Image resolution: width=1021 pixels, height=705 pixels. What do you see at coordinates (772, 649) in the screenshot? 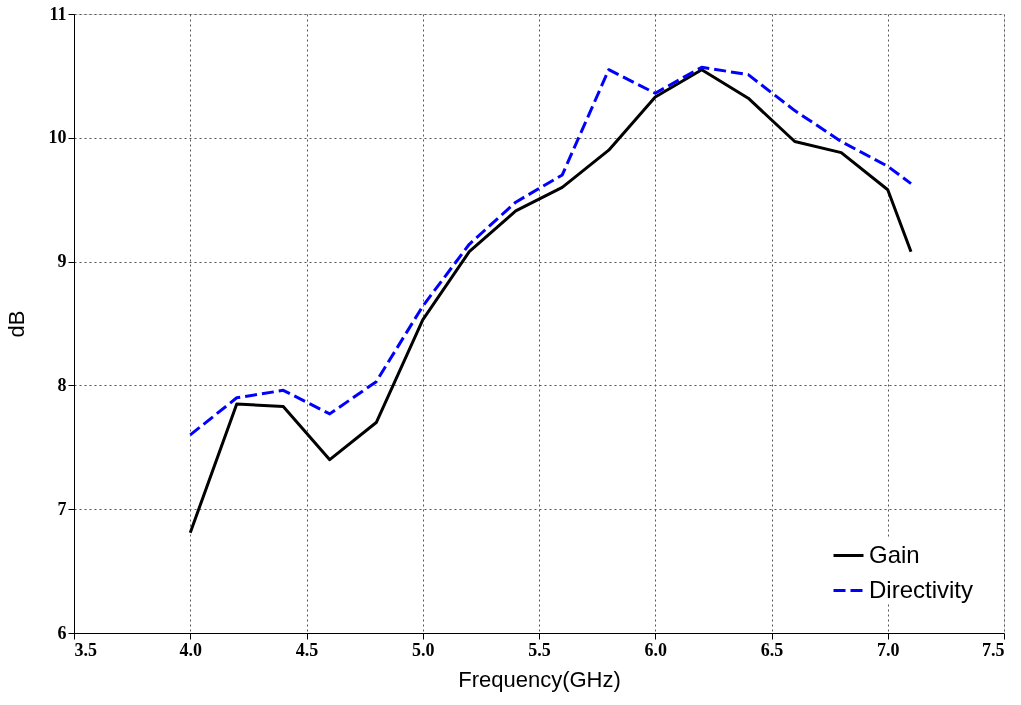
I see `x-tick-label: 6.5` at bounding box center [772, 649].